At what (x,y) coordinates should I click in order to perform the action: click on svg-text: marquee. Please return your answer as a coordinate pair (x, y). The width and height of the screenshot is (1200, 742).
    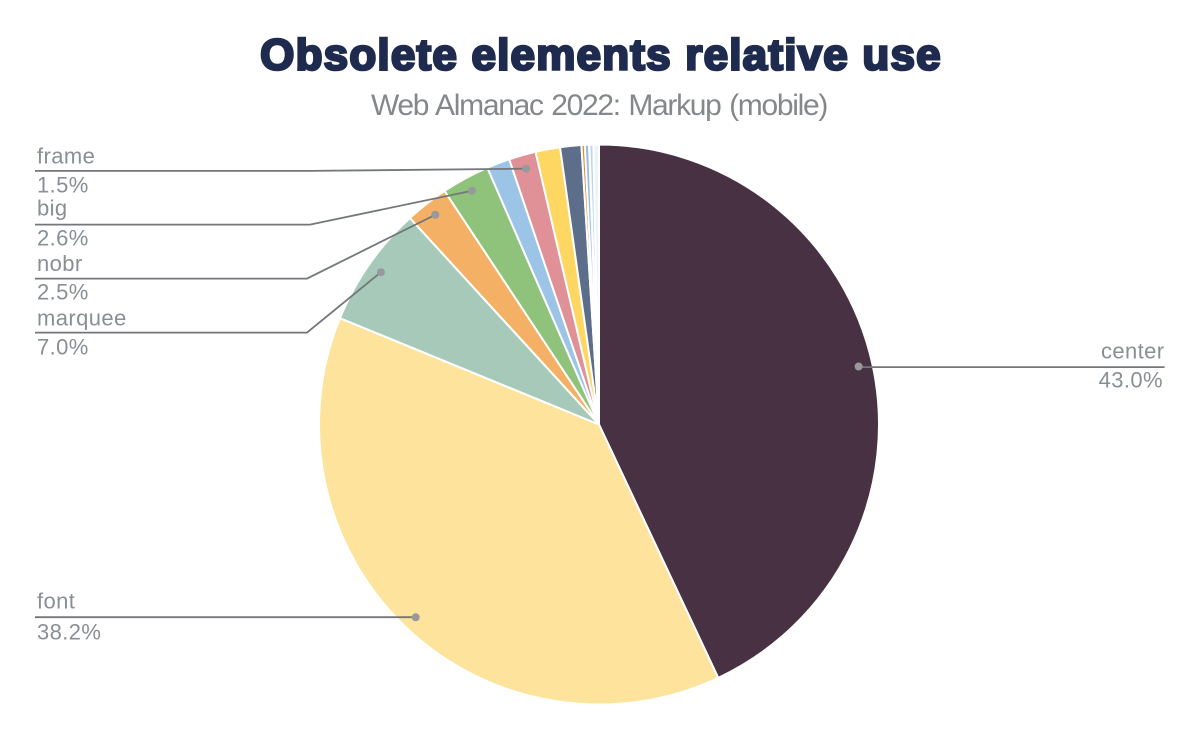
    Looking at the image, I should click on (82, 317).